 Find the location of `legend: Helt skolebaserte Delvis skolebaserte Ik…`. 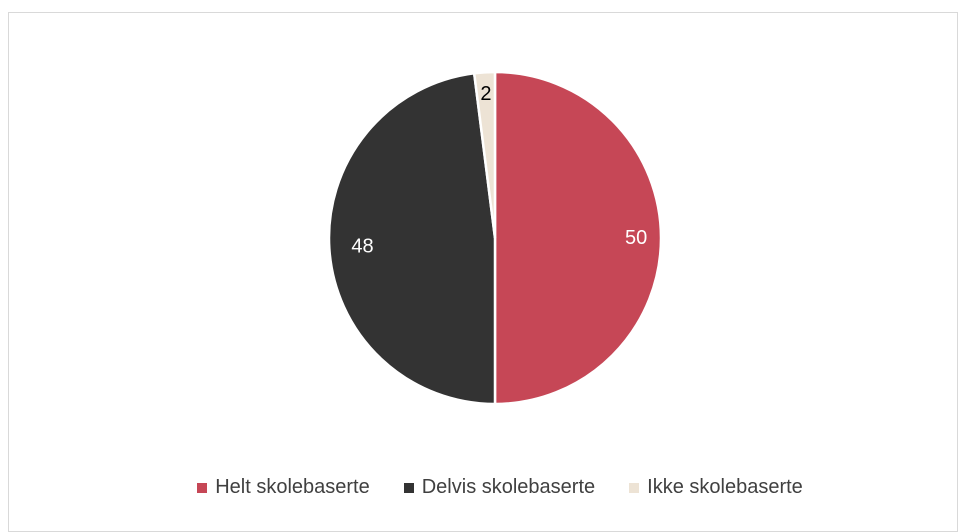

legend: Helt skolebaserte Delvis skolebaserte Ik… is located at coordinates (483, 487).